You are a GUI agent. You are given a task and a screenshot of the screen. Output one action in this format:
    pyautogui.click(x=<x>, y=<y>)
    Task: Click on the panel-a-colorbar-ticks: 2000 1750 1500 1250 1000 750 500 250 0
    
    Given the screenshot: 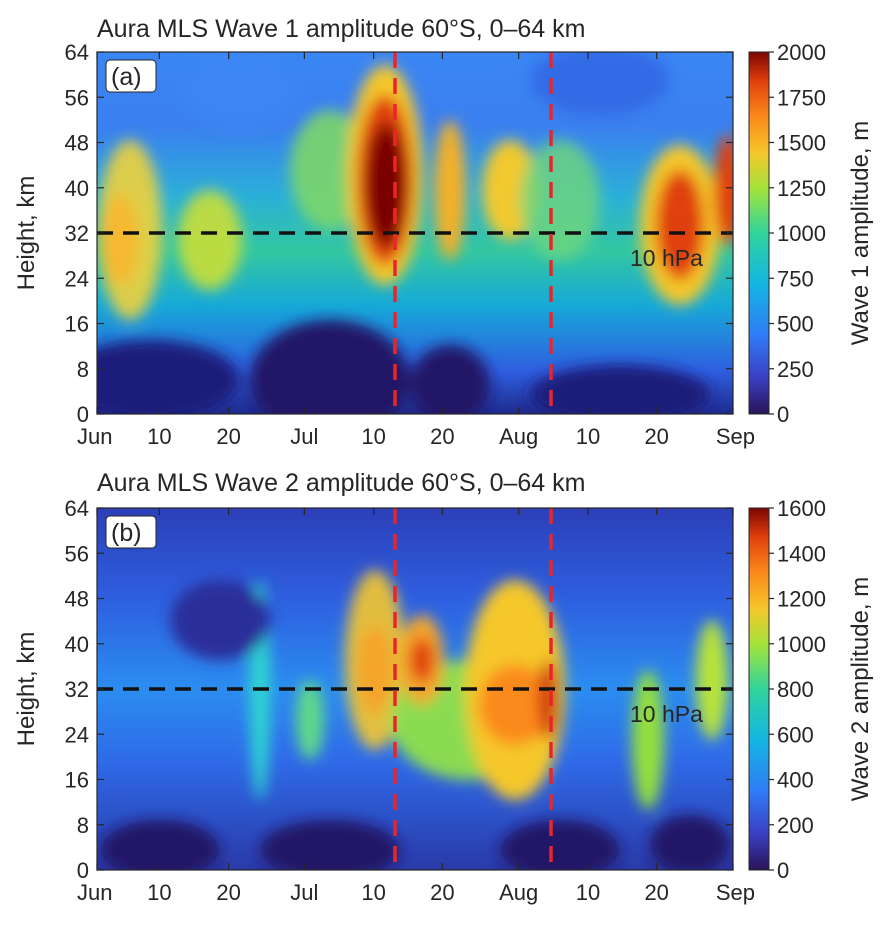 What is the action you would take?
    pyautogui.click(x=797, y=233)
    